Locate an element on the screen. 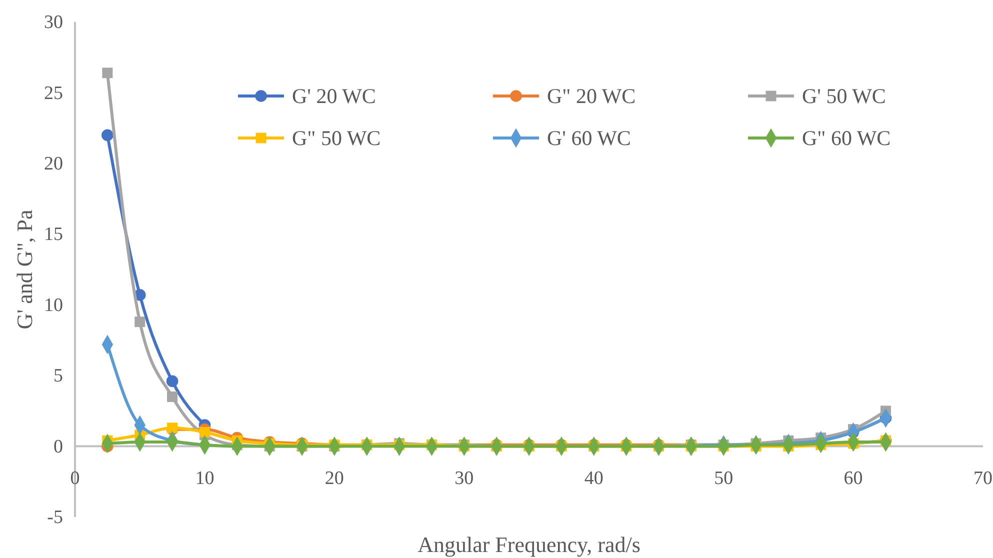  legend-label: G" 50 WC is located at coordinates (336, 138).